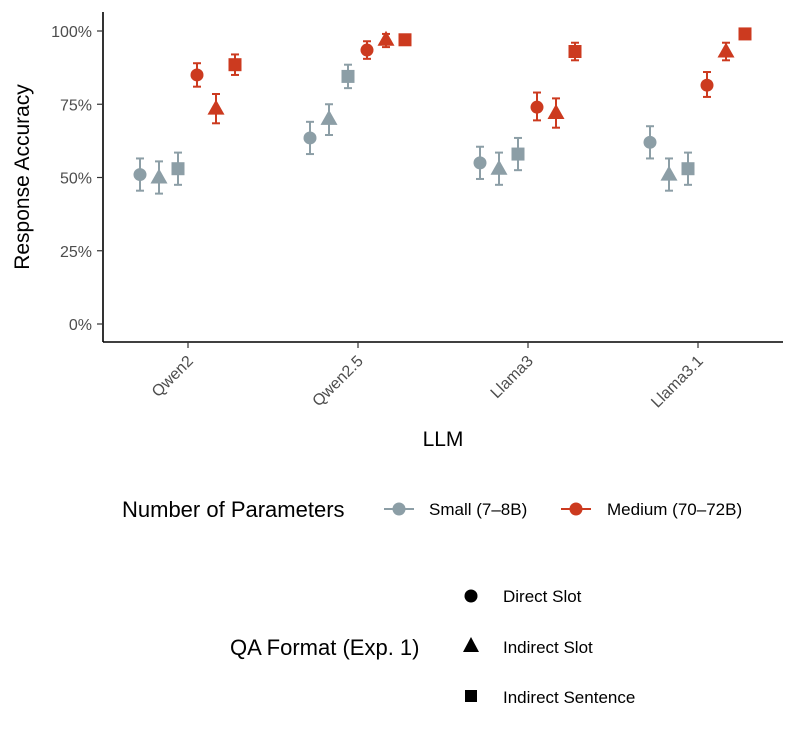  Describe the element at coordinates (80, 325) in the screenshot. I see `y-tick-label: 0%` at that location.